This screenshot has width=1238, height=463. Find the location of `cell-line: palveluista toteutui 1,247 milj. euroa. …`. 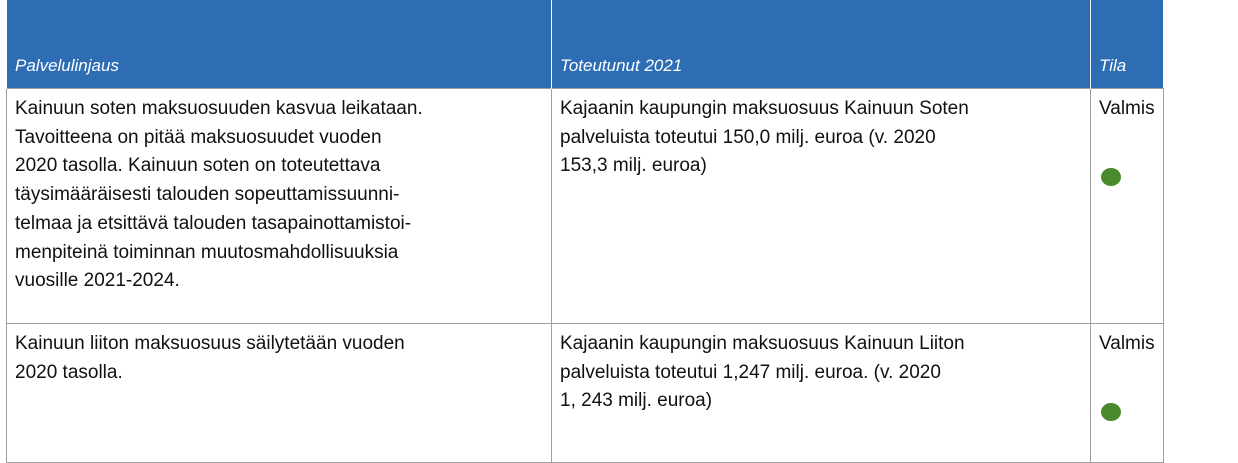

cell-line: palveluista toteutui 1,247 milj. euroa. … is located at coordinates (750, 372).